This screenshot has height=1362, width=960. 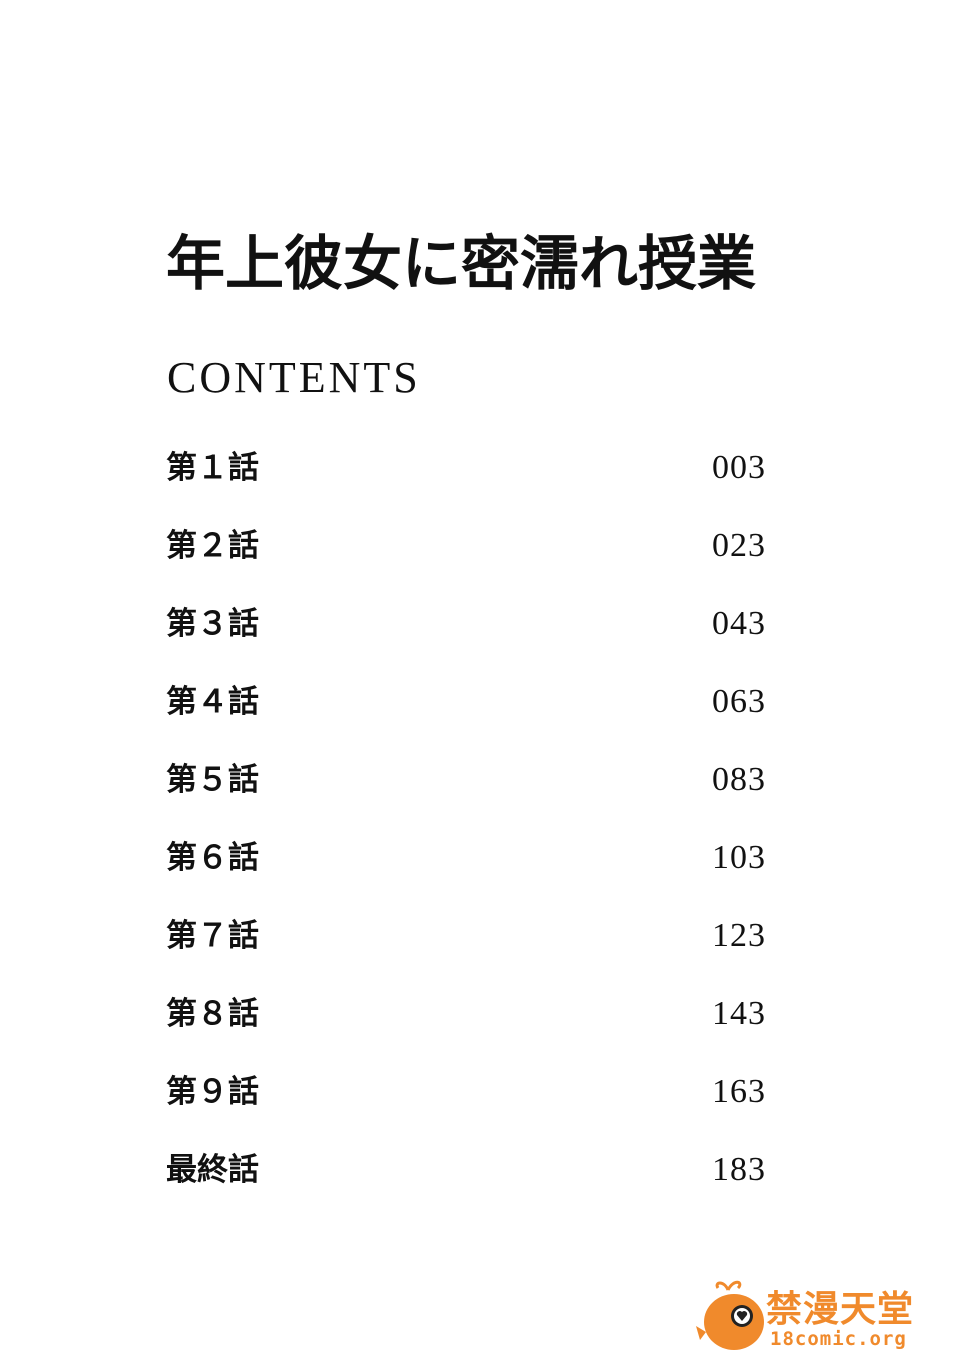 I want to click on chapter-label: 第４話, so click(x=212, y=702).